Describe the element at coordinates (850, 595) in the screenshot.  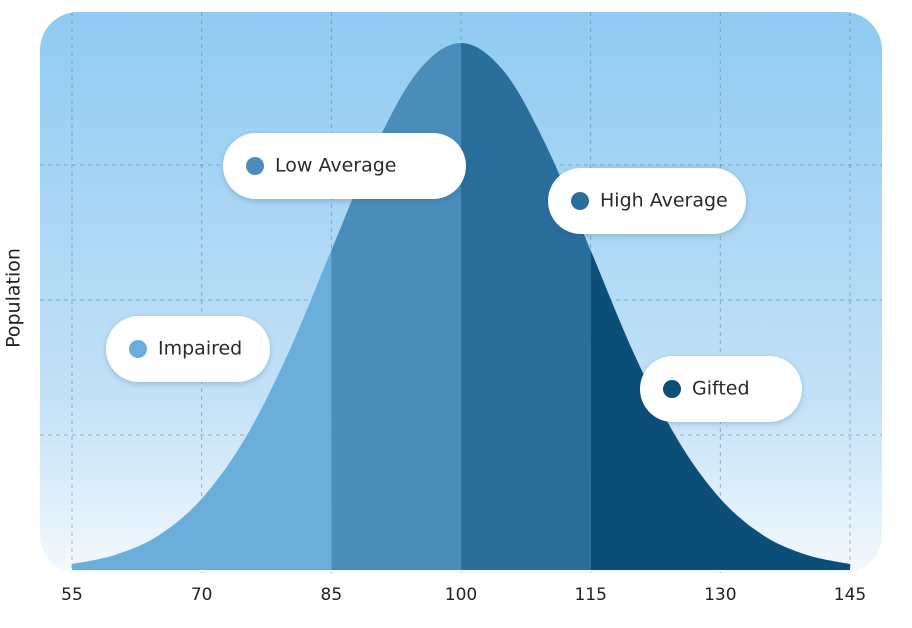
I see `x-tick-label: 145` at that location.